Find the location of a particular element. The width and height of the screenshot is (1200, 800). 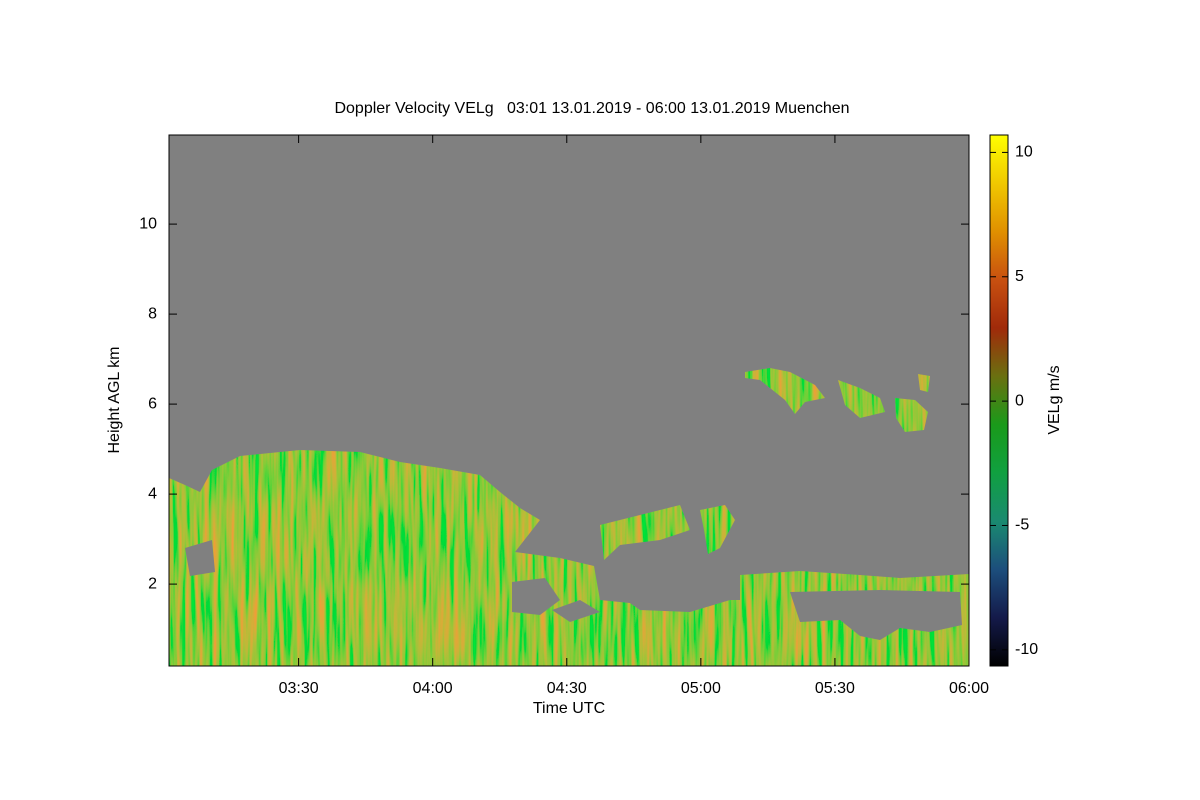

colorbar is located at coordinates (999, 400).